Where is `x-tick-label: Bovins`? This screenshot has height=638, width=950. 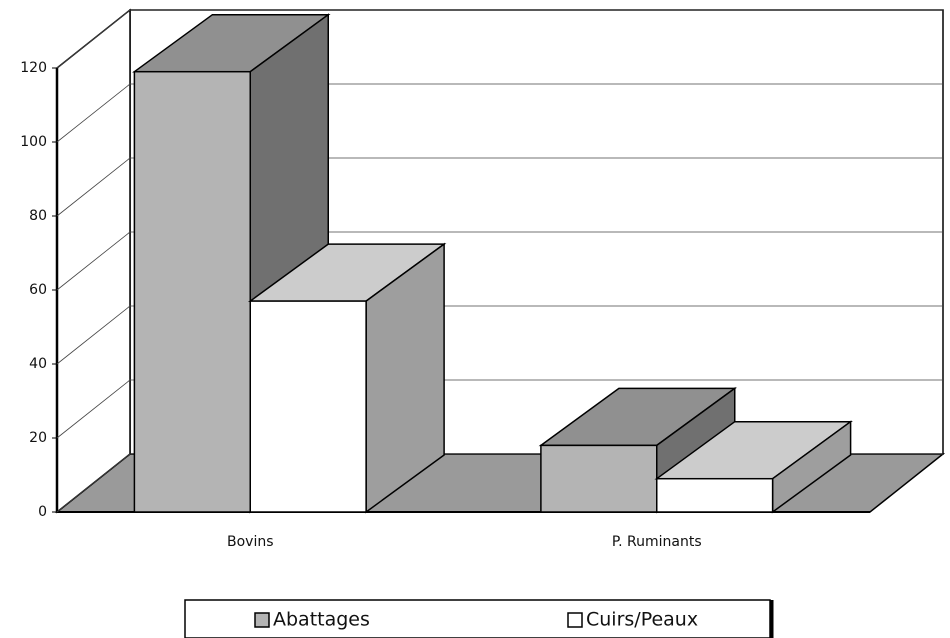
x-tick-label: Bovins is located at coordinates (250, 542).